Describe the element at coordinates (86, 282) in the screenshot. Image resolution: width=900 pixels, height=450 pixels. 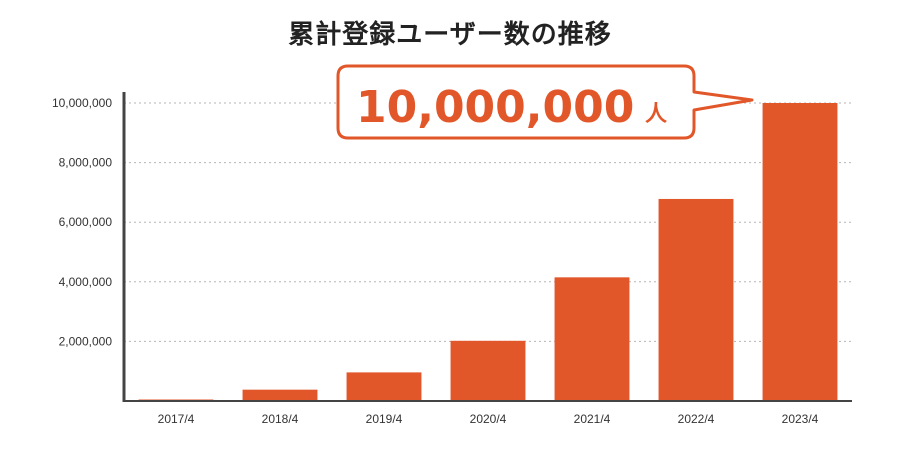
I see `y-tick-label: 4,000,000` at that location.